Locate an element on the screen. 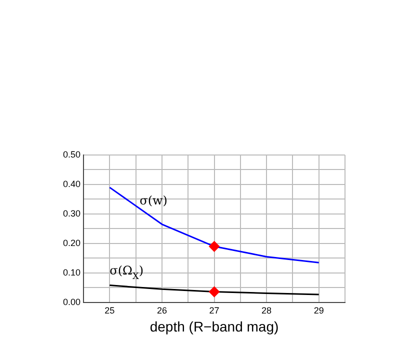 This screenshot has height=346, width=415. x-tick-label: 27 is located at coordinates (214, 310).